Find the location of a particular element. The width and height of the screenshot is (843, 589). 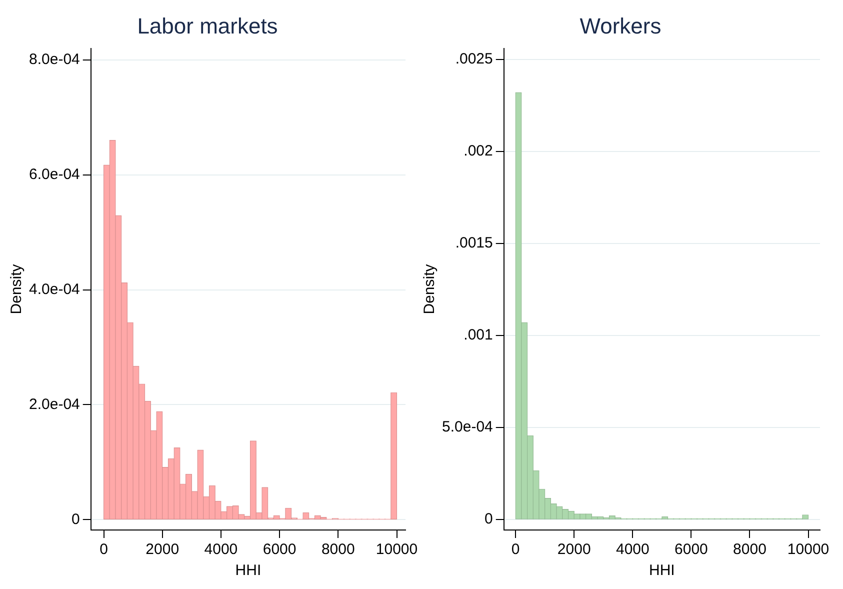

y-tick-label: 6.0e-04 is located at coordinates (54, 174).